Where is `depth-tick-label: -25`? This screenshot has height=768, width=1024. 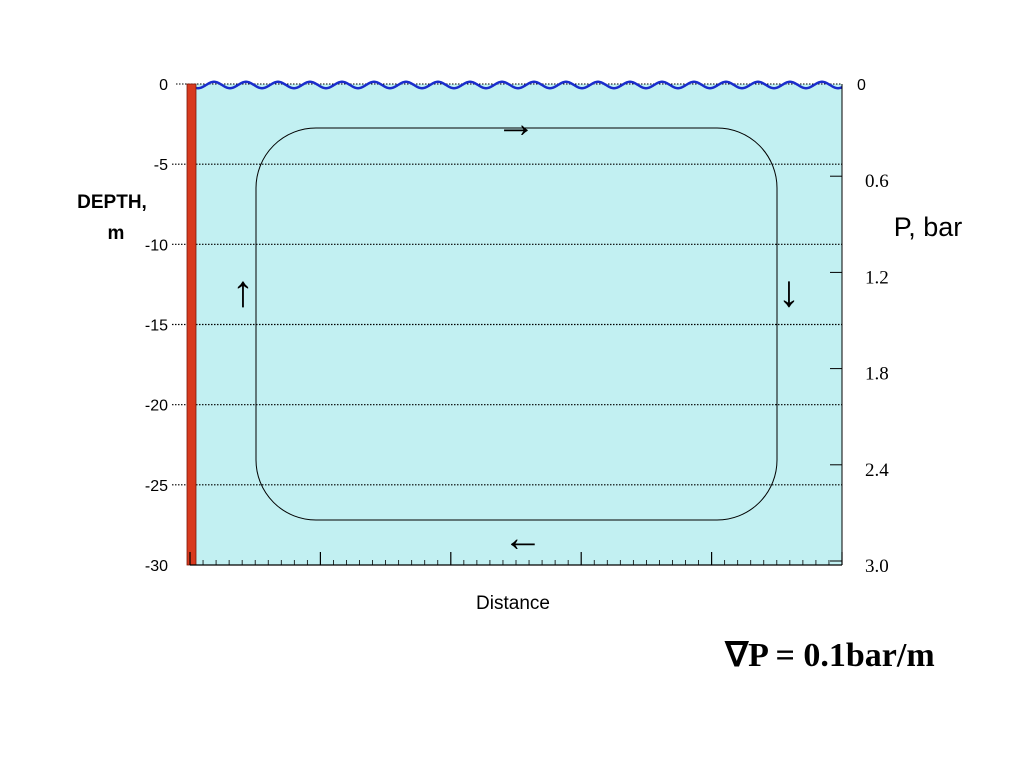 depth-tick-label: -25 is located at coordinates (156, 486).